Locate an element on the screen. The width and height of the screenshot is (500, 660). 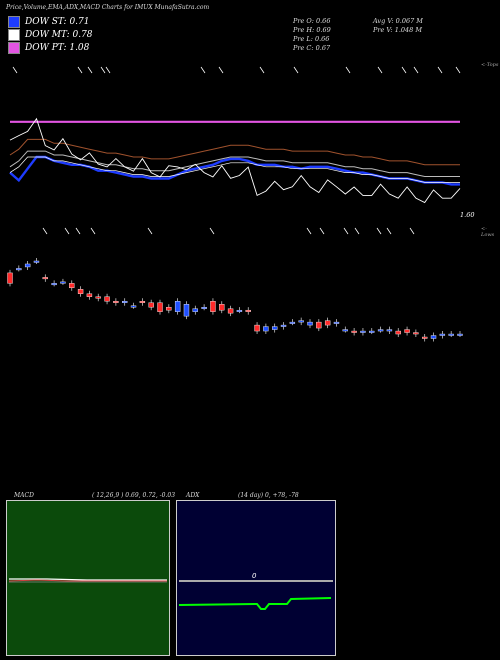
legend-label-mt: DOW MT: 0.78 is located at coordinates (59, 35).